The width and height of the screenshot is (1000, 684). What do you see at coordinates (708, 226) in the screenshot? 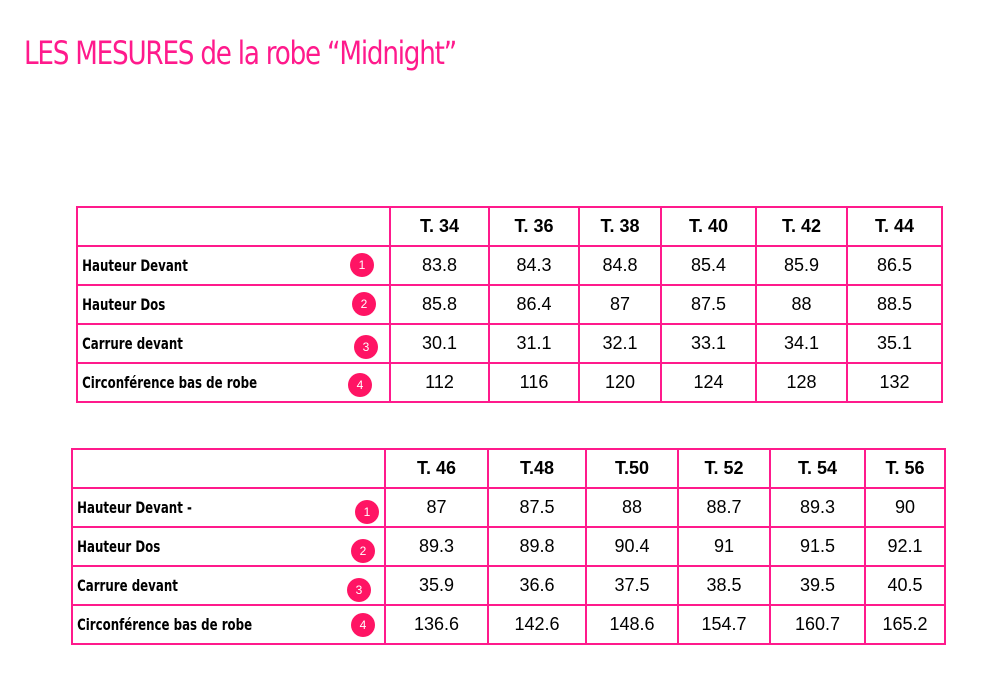
I see `size-header: T. 40` at bounding box center [708, 226].